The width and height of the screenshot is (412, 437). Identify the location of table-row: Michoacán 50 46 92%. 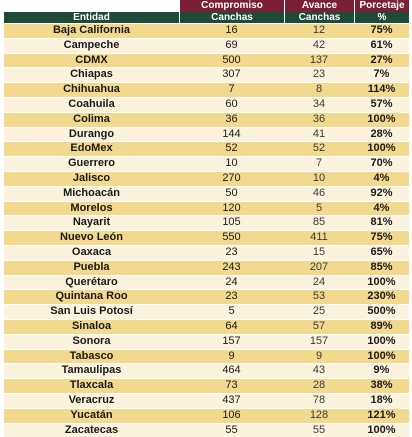
(206, 193).